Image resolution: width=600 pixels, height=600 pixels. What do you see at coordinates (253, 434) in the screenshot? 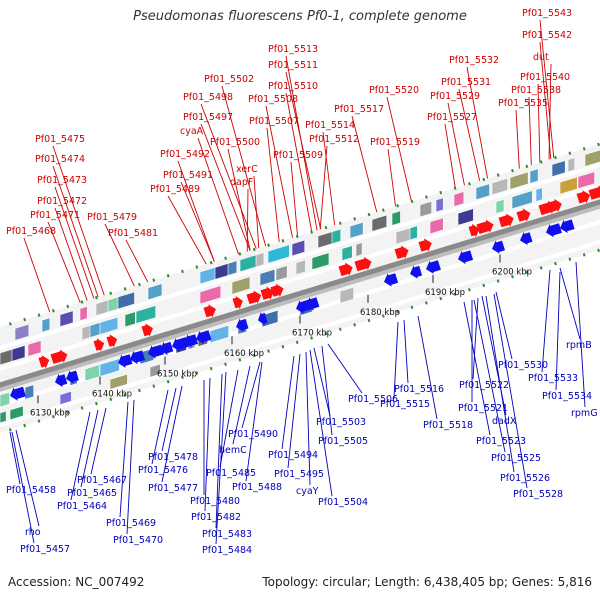
I see `bottom-gene-label: Pf01_5490` at bounding box center [253, 434].